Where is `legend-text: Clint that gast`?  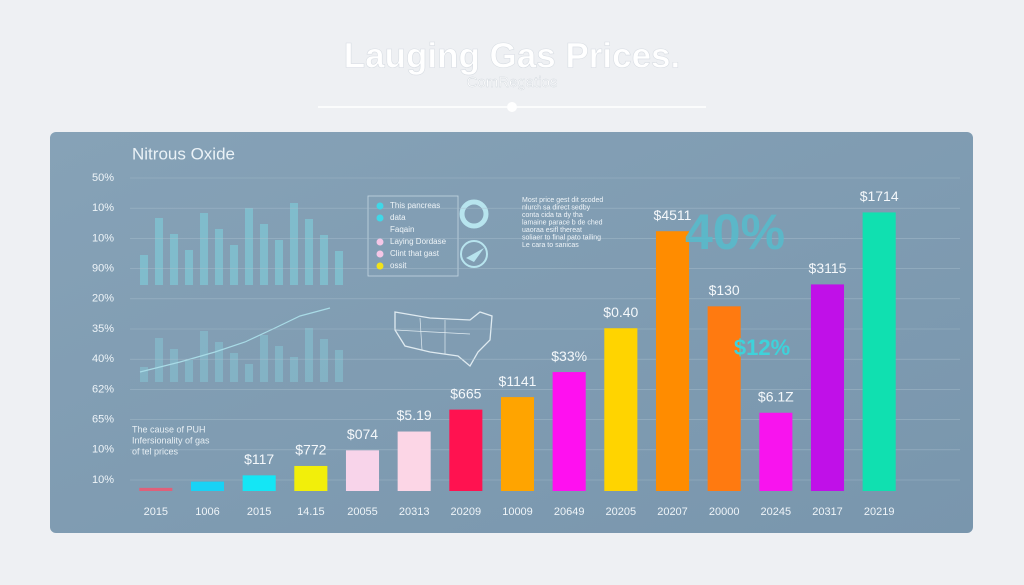
legend-text: Clint that gast is located at coordinates (415, 253).